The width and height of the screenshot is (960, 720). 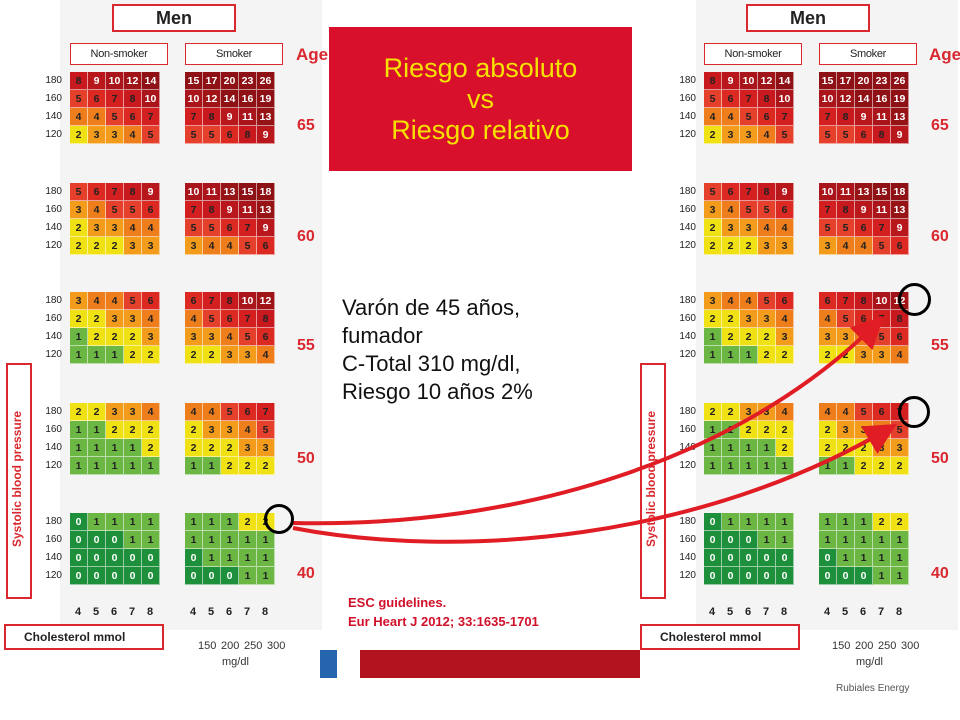 What do you see at coordinates (437, 391) in the screenshot?
I see `case-line-4: Riesgo 10 años 2%` at bounding box center [437, 391].